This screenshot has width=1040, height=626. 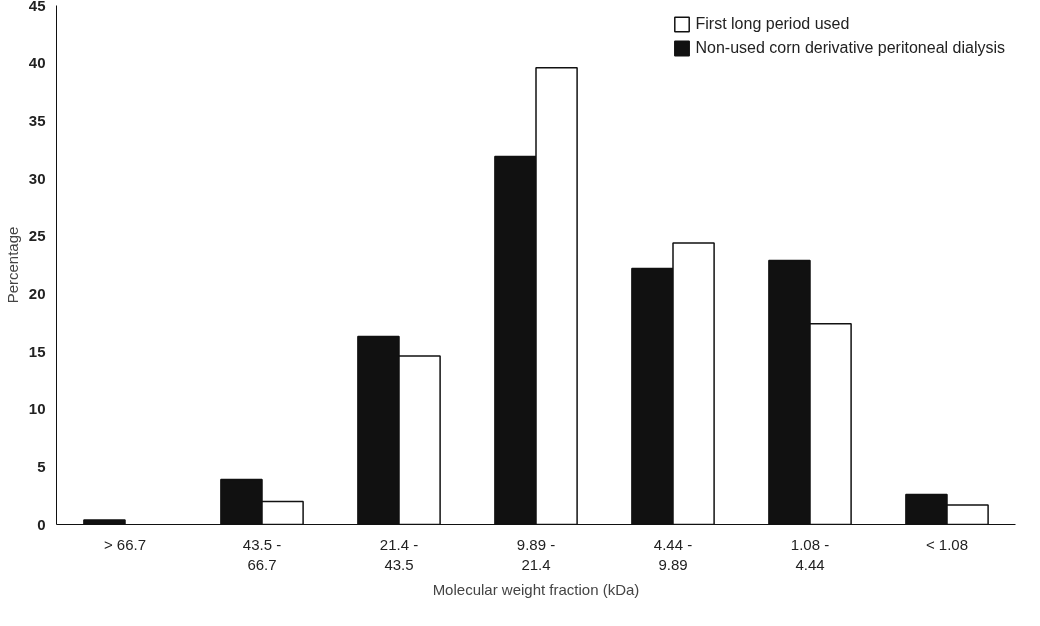 I want to click on y-tick-label: 40, so click(x=37, y=63).